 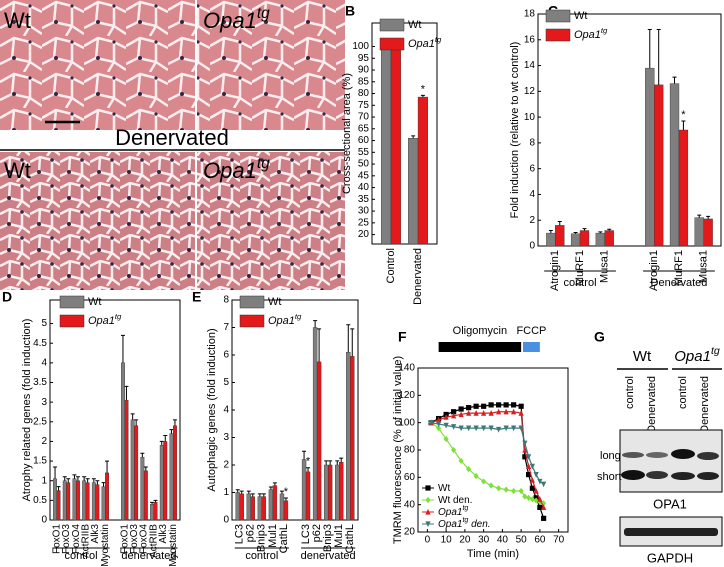 I want to click on legend-label-part: Opa1, so click(x=281, y=321).